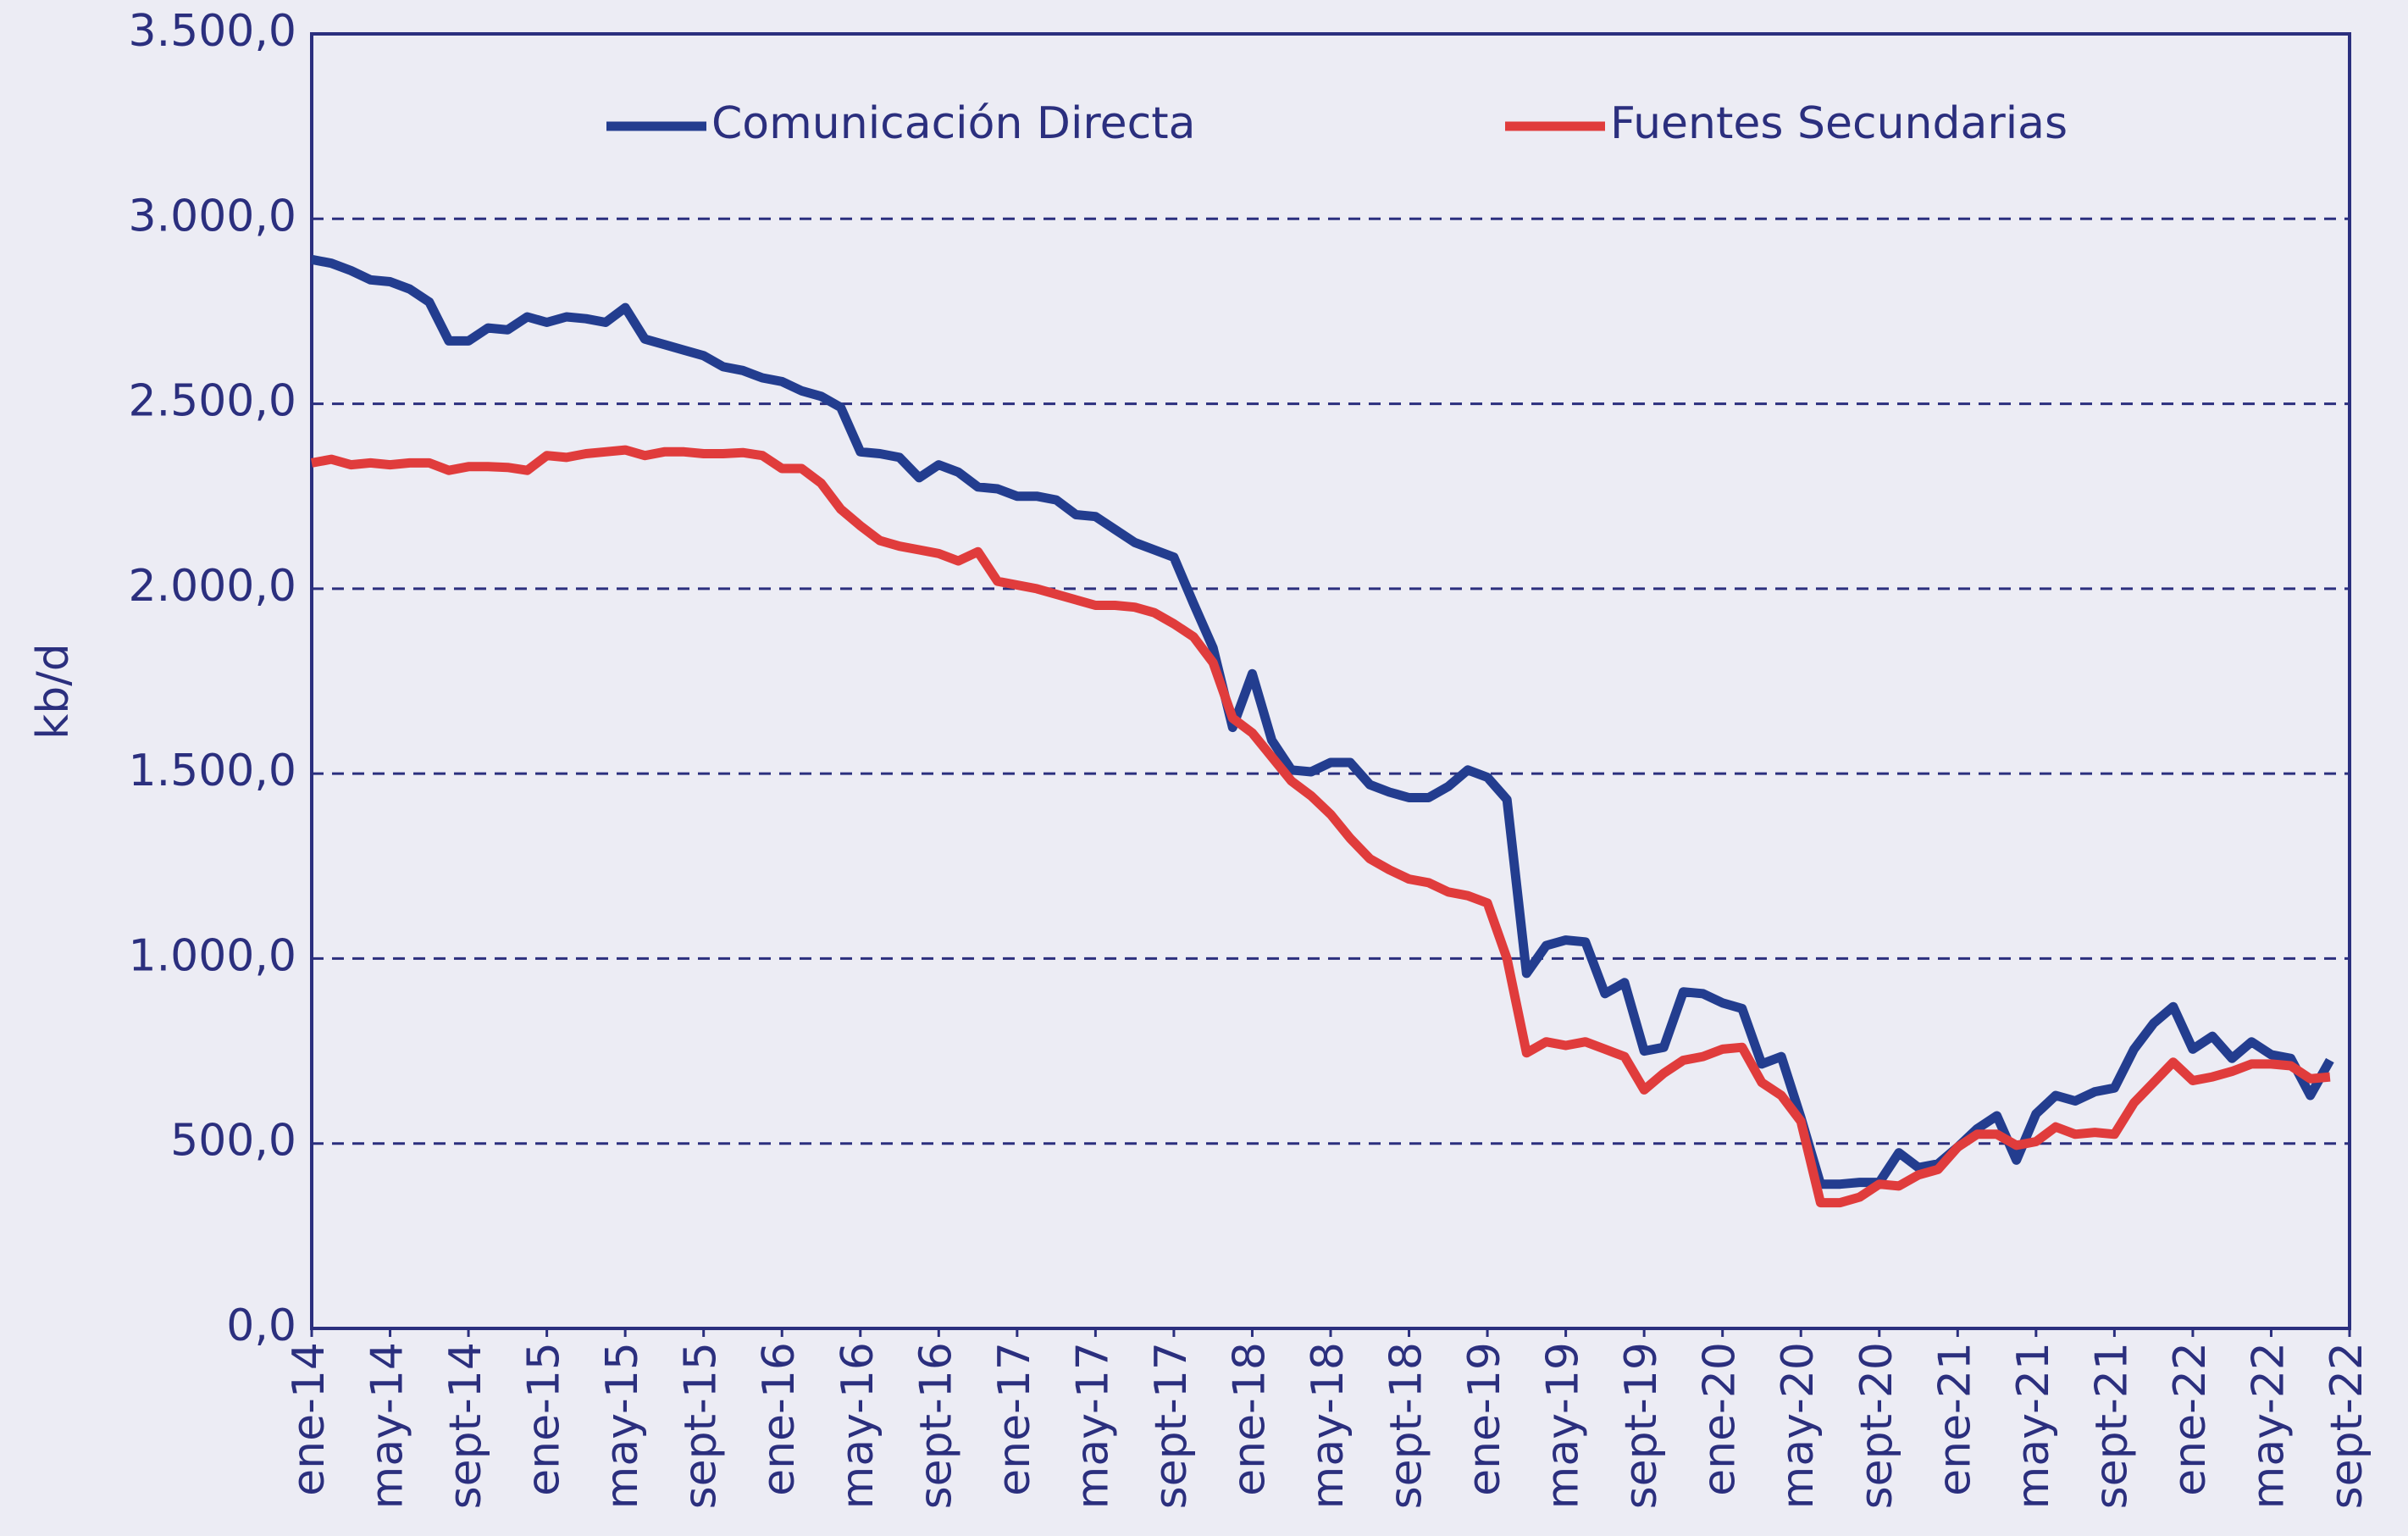 The width and height of the screenshot is (2408, 1536). What do you see at coordinates (466, 1425) in the screenshot?
I see `x-tick-label: sept-14` at bounding box center [466, 1425].